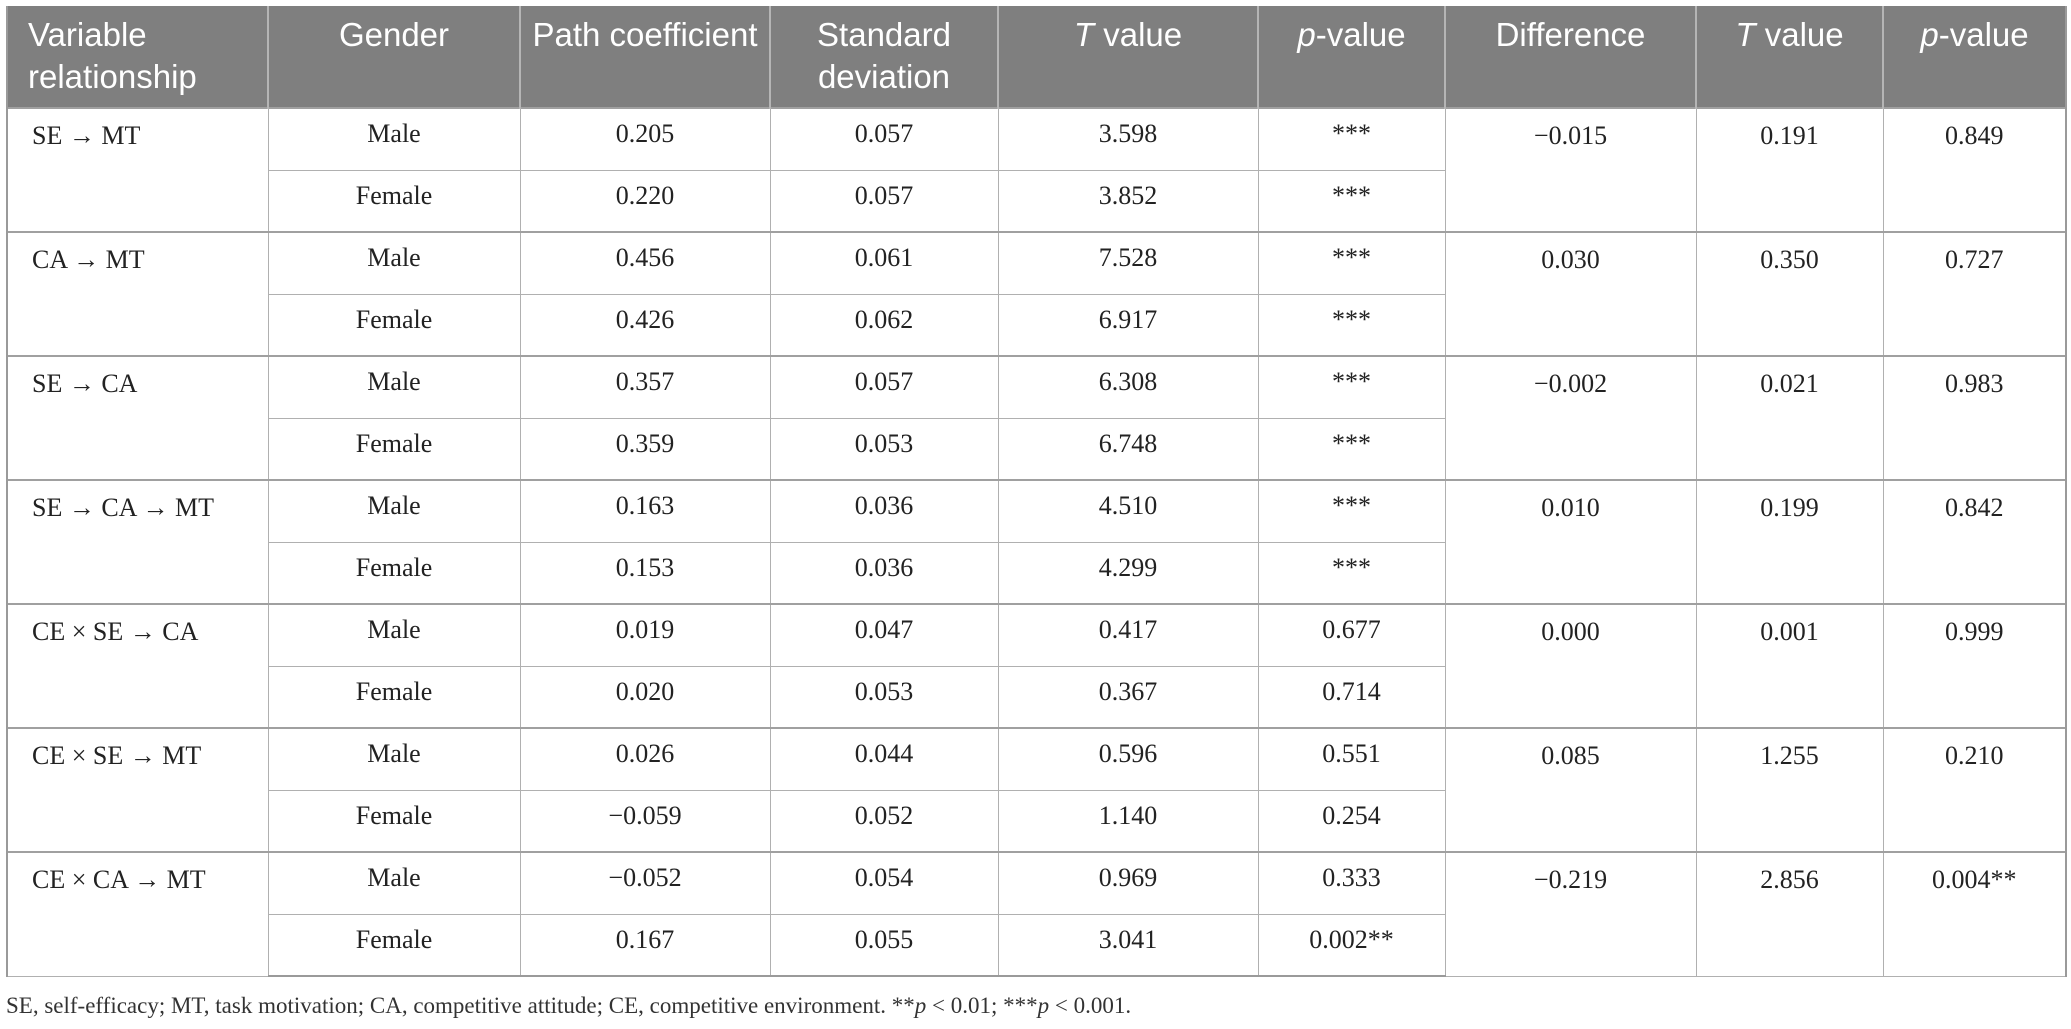 Image resolution: width=2071 pixels, height=1029 pixels. What do you see at coordinates (884, 945) in the screenshot?
I see `cell-standard-deviation: 0.055` at bounding box center [884, 945].